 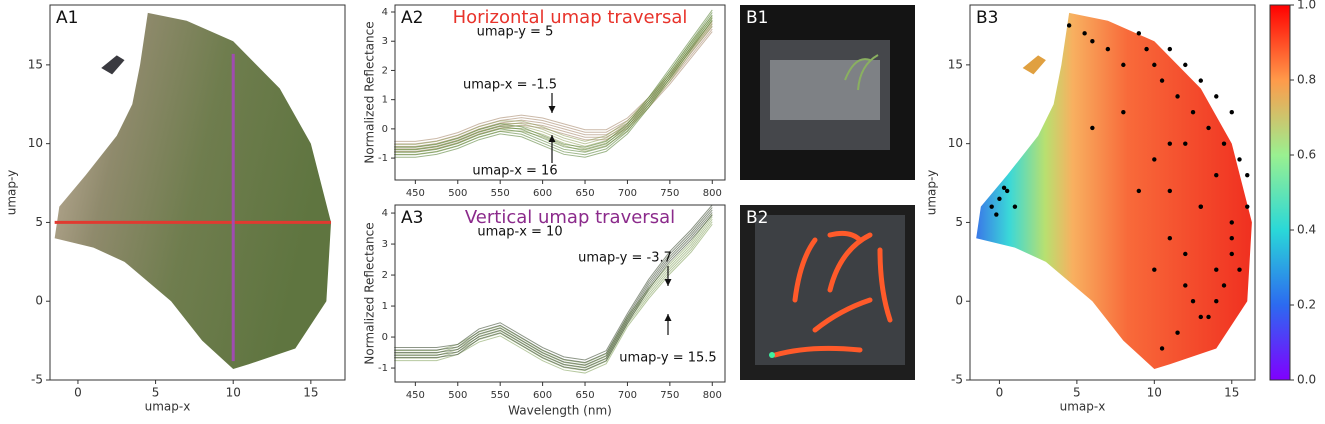 What do you see at coordinates (959, 222) in the screenshot?
I see `y-tick-label: 5` at bounding box center [959, 222].